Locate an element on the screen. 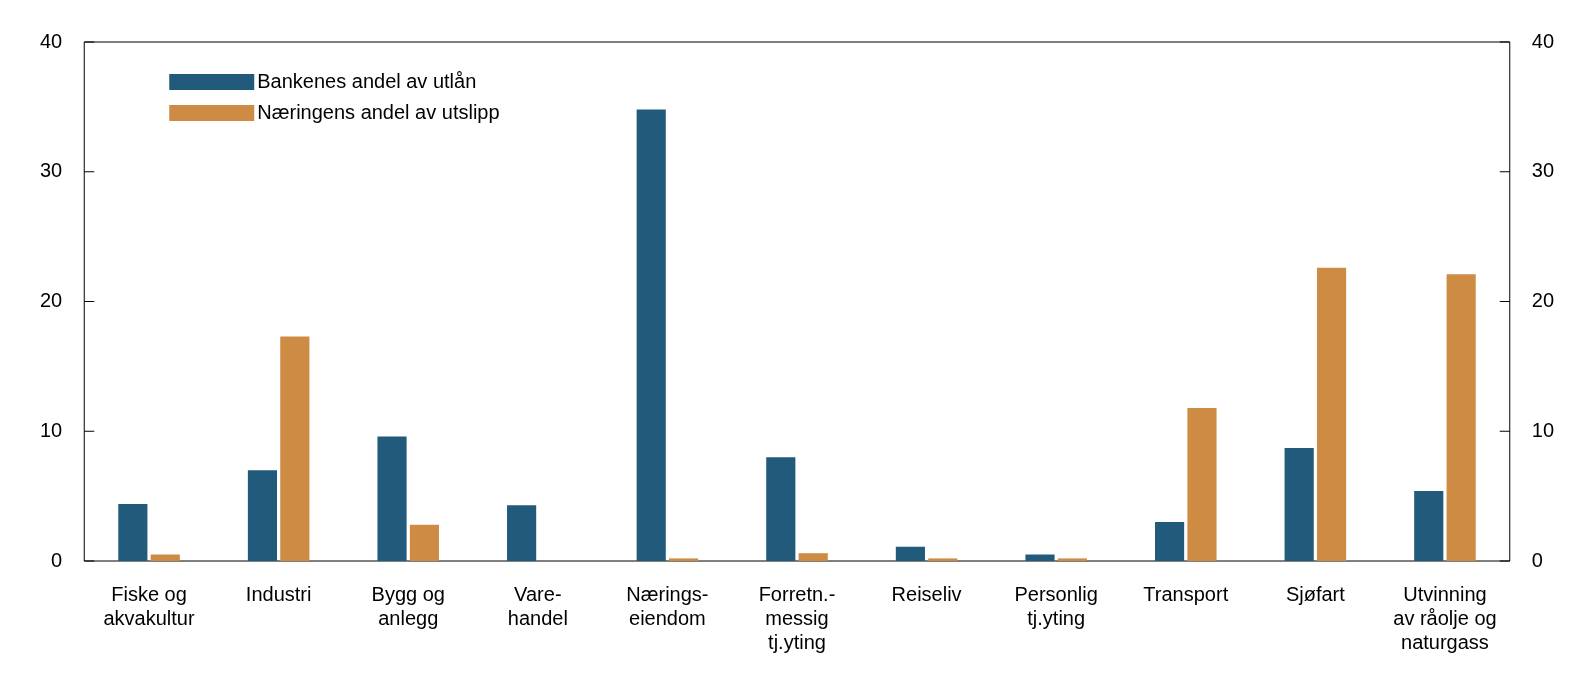 This screenshot has height=690, width=1594. x-tick-label: Utvinning av råolje og naturgass is located at coordinates (1445, 617).